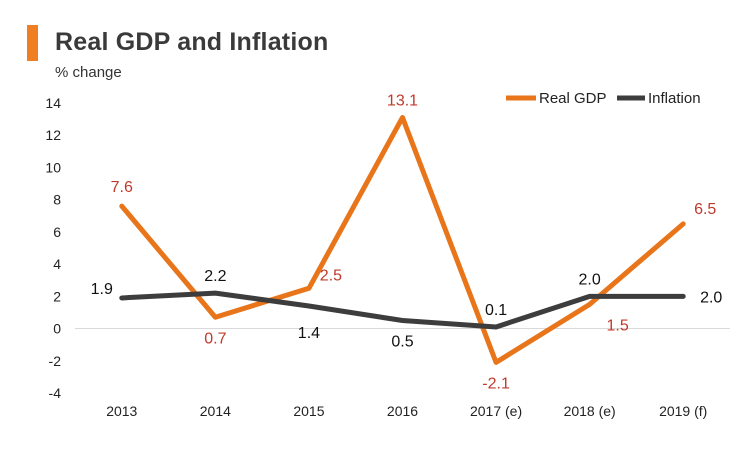 The height and width of the screenshot is (450, 751). I want to click on y-tick-label: -2, so click(55, 361).